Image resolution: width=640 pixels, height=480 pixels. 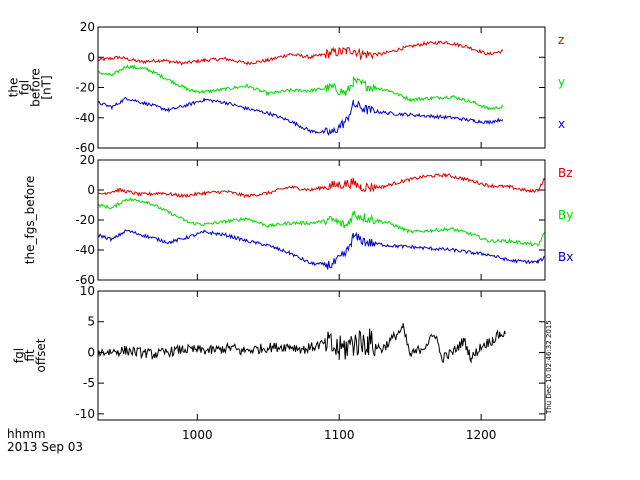 What do you see at coordinates (26, 434) in the screenshot?
I see `x-axis-label: hhmm` at bounding box center [26, 434].